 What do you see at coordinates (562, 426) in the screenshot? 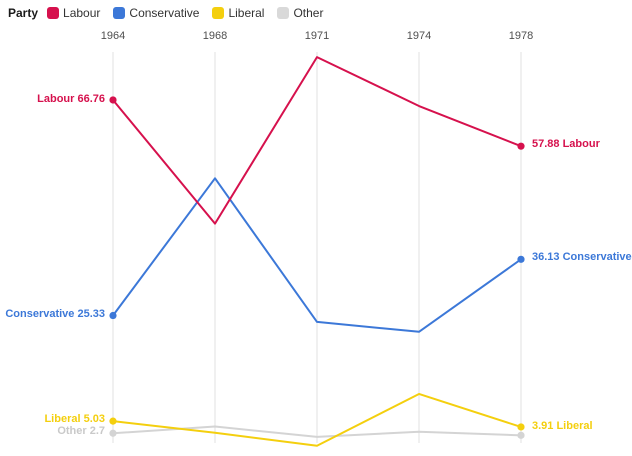
I see `series-end-label-liberal: 3.91 Liberal` at bounding box center [562, 426].